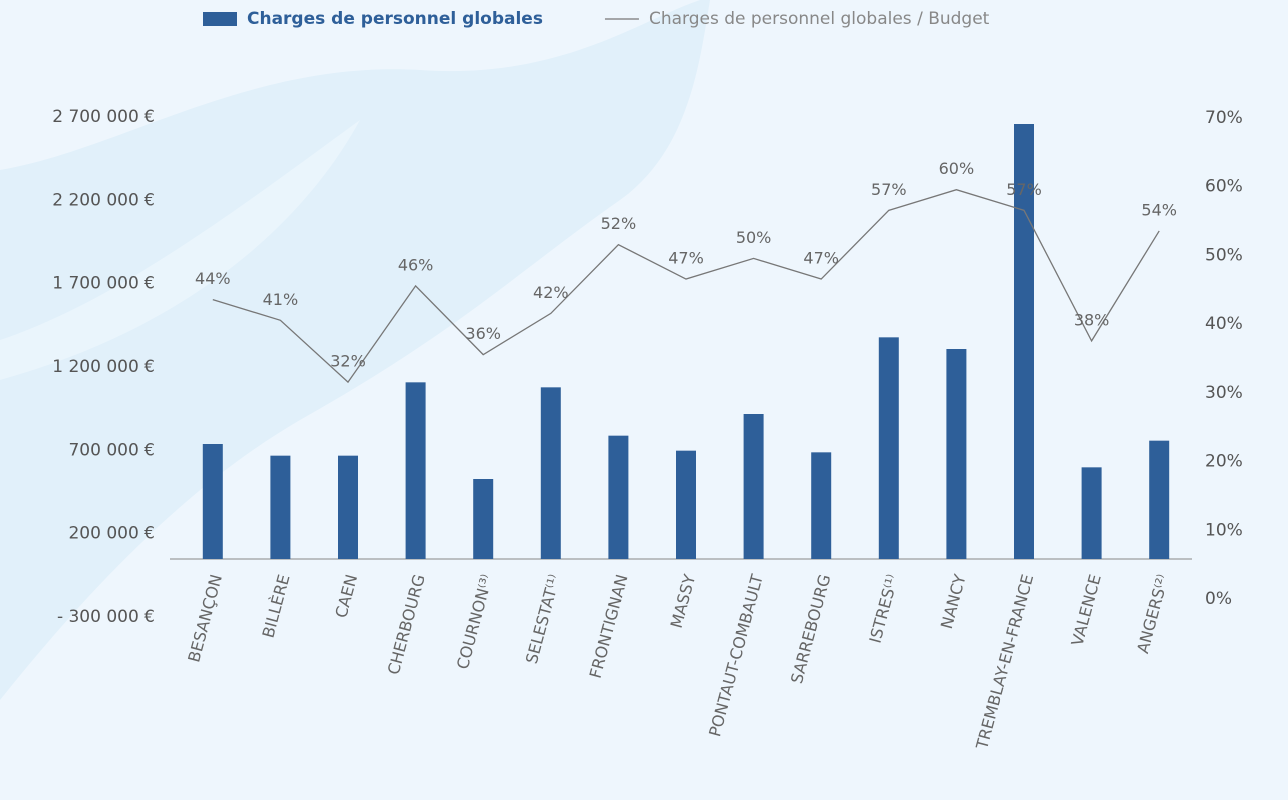 This screenshot has width=1288, height=800. What do you see at coordinates (1224, 255) in the screenshot?
I see `y2-tick-label: 50%` at bounding box center [1224, 255].